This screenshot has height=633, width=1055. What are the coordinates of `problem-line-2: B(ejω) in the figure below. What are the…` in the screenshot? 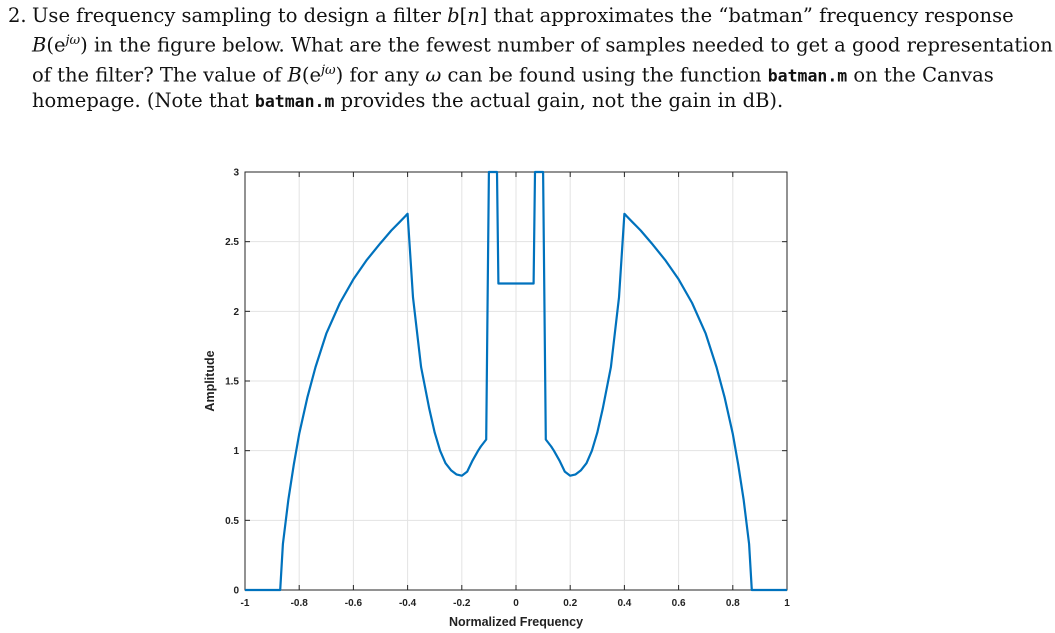 It's located at (530, 43).